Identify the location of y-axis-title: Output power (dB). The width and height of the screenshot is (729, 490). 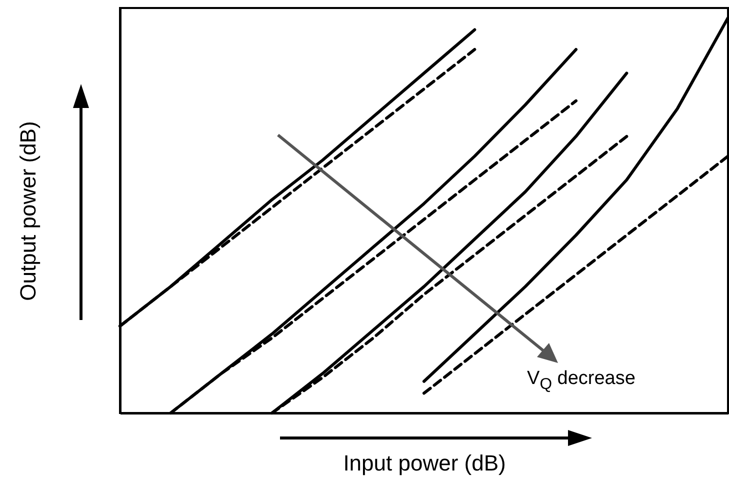
(28, 211).